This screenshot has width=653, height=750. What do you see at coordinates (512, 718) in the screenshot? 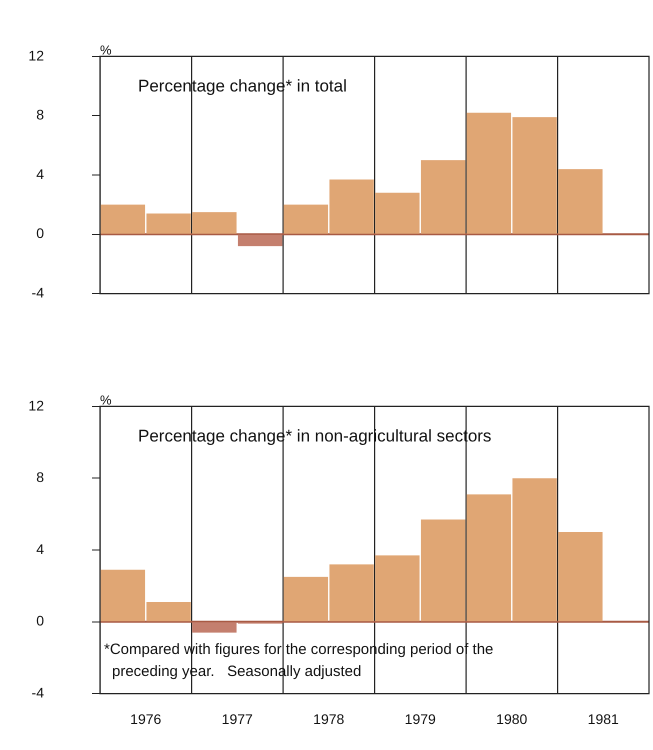
I see `x-tick-label: 1980` at bounding box center [512, 718].